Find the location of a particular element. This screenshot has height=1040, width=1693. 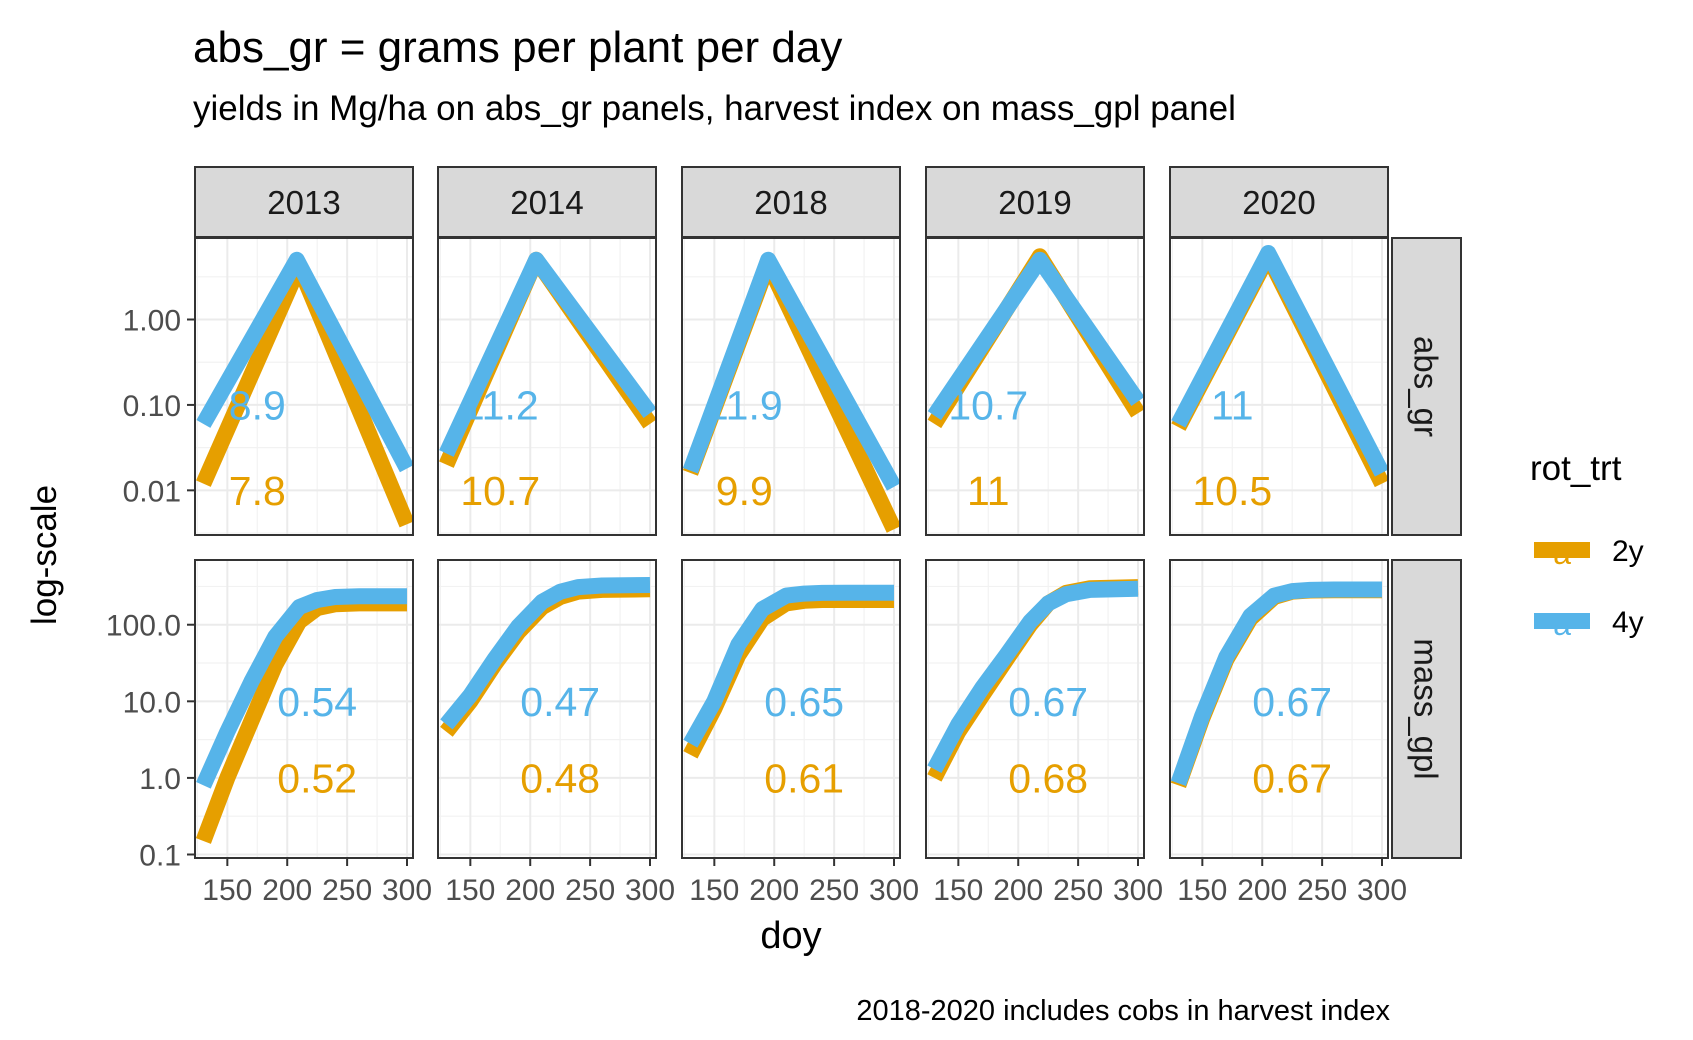

legend-label: 2y is located at coordinates (1628, 551).